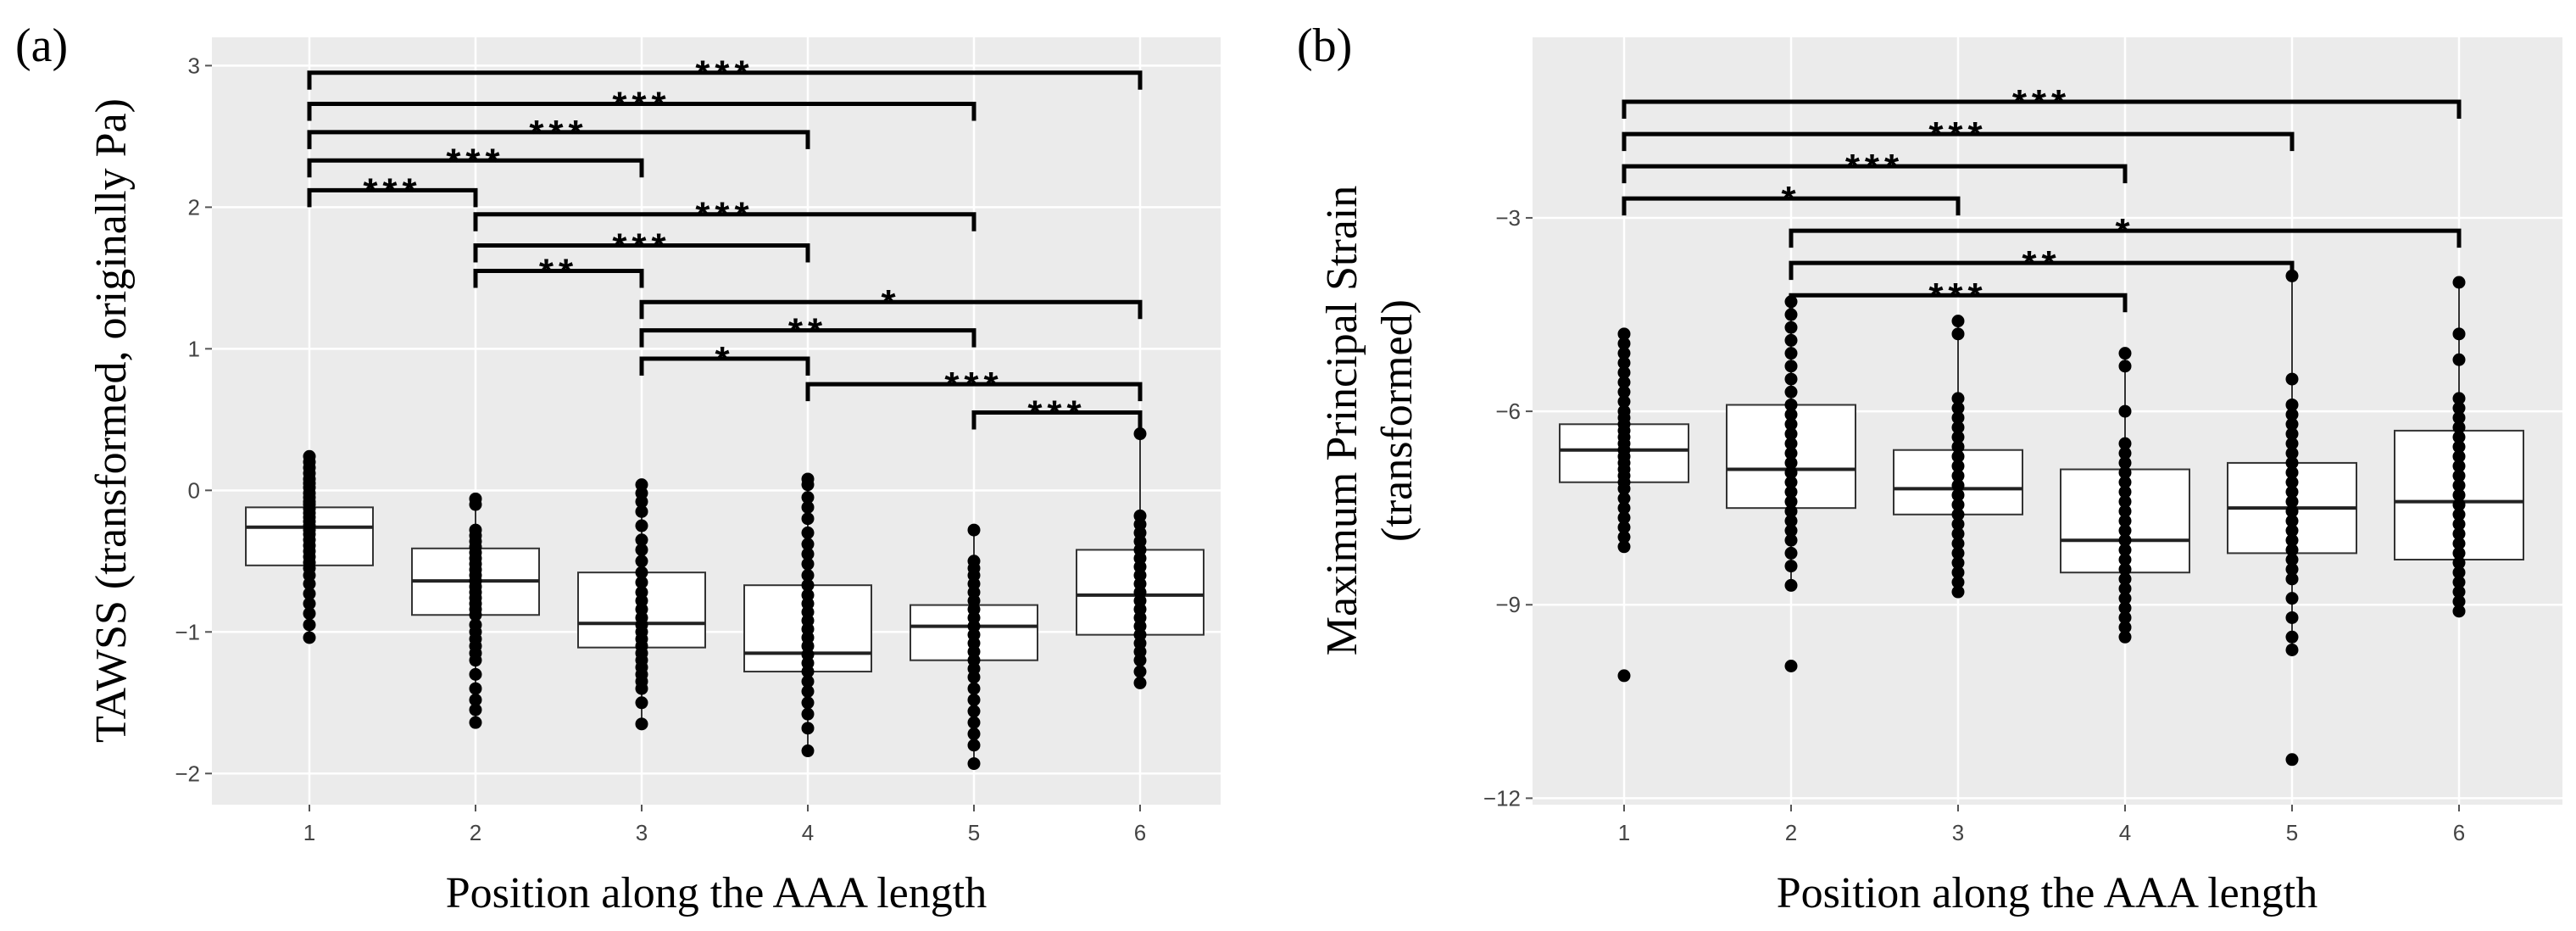 Image resolution: width=2576 pixels, height=931 pixels. Describe the element at coordinates (716, 893) in the screenshot. I see `x-axis-title-a: Position along the AAA length` at that location.